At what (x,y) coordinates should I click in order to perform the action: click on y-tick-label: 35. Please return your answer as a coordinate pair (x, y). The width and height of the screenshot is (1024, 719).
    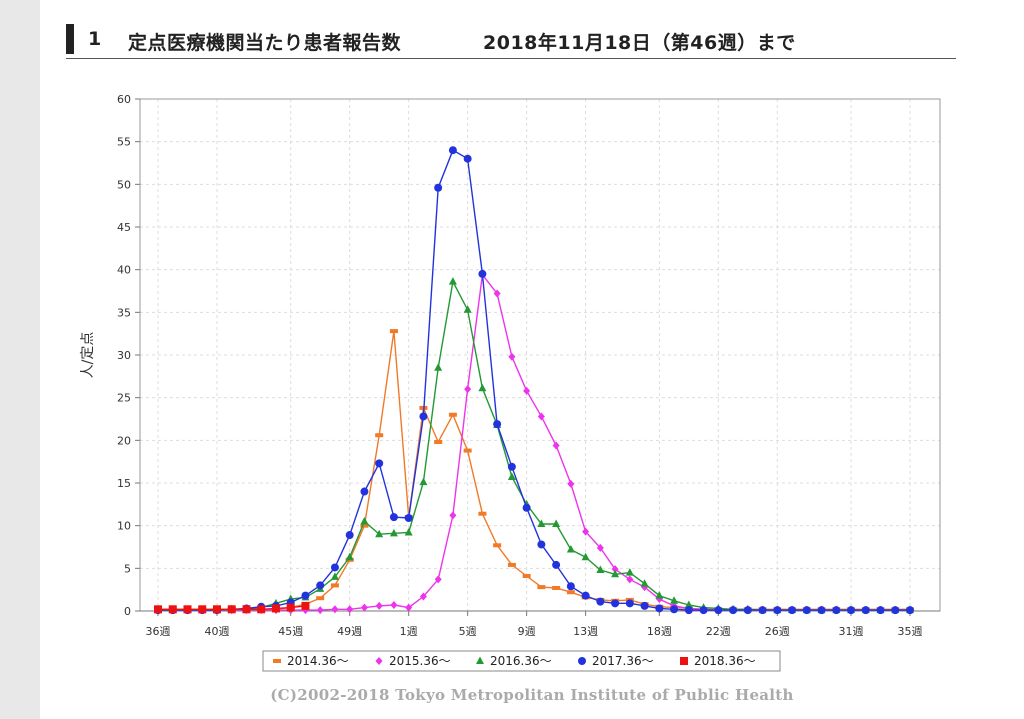
    Looking at the image, I should click on (124, 312).